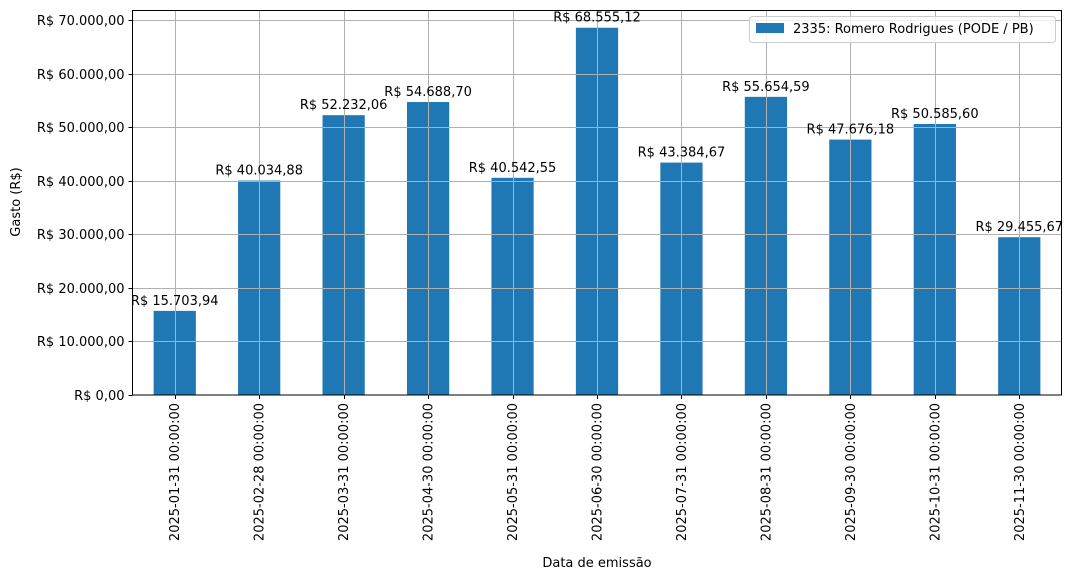  I want to click on bar-value-label: R$ 47.676,18, so click(851, 130).